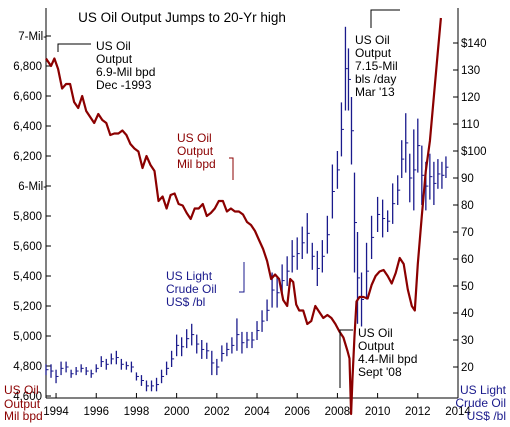 This screenshot has width=510, height=427. What do you see at coordinates (467, 314) in the screenshot?
I see `right-y-tick-label: 40` at bounding box center [467, 314].